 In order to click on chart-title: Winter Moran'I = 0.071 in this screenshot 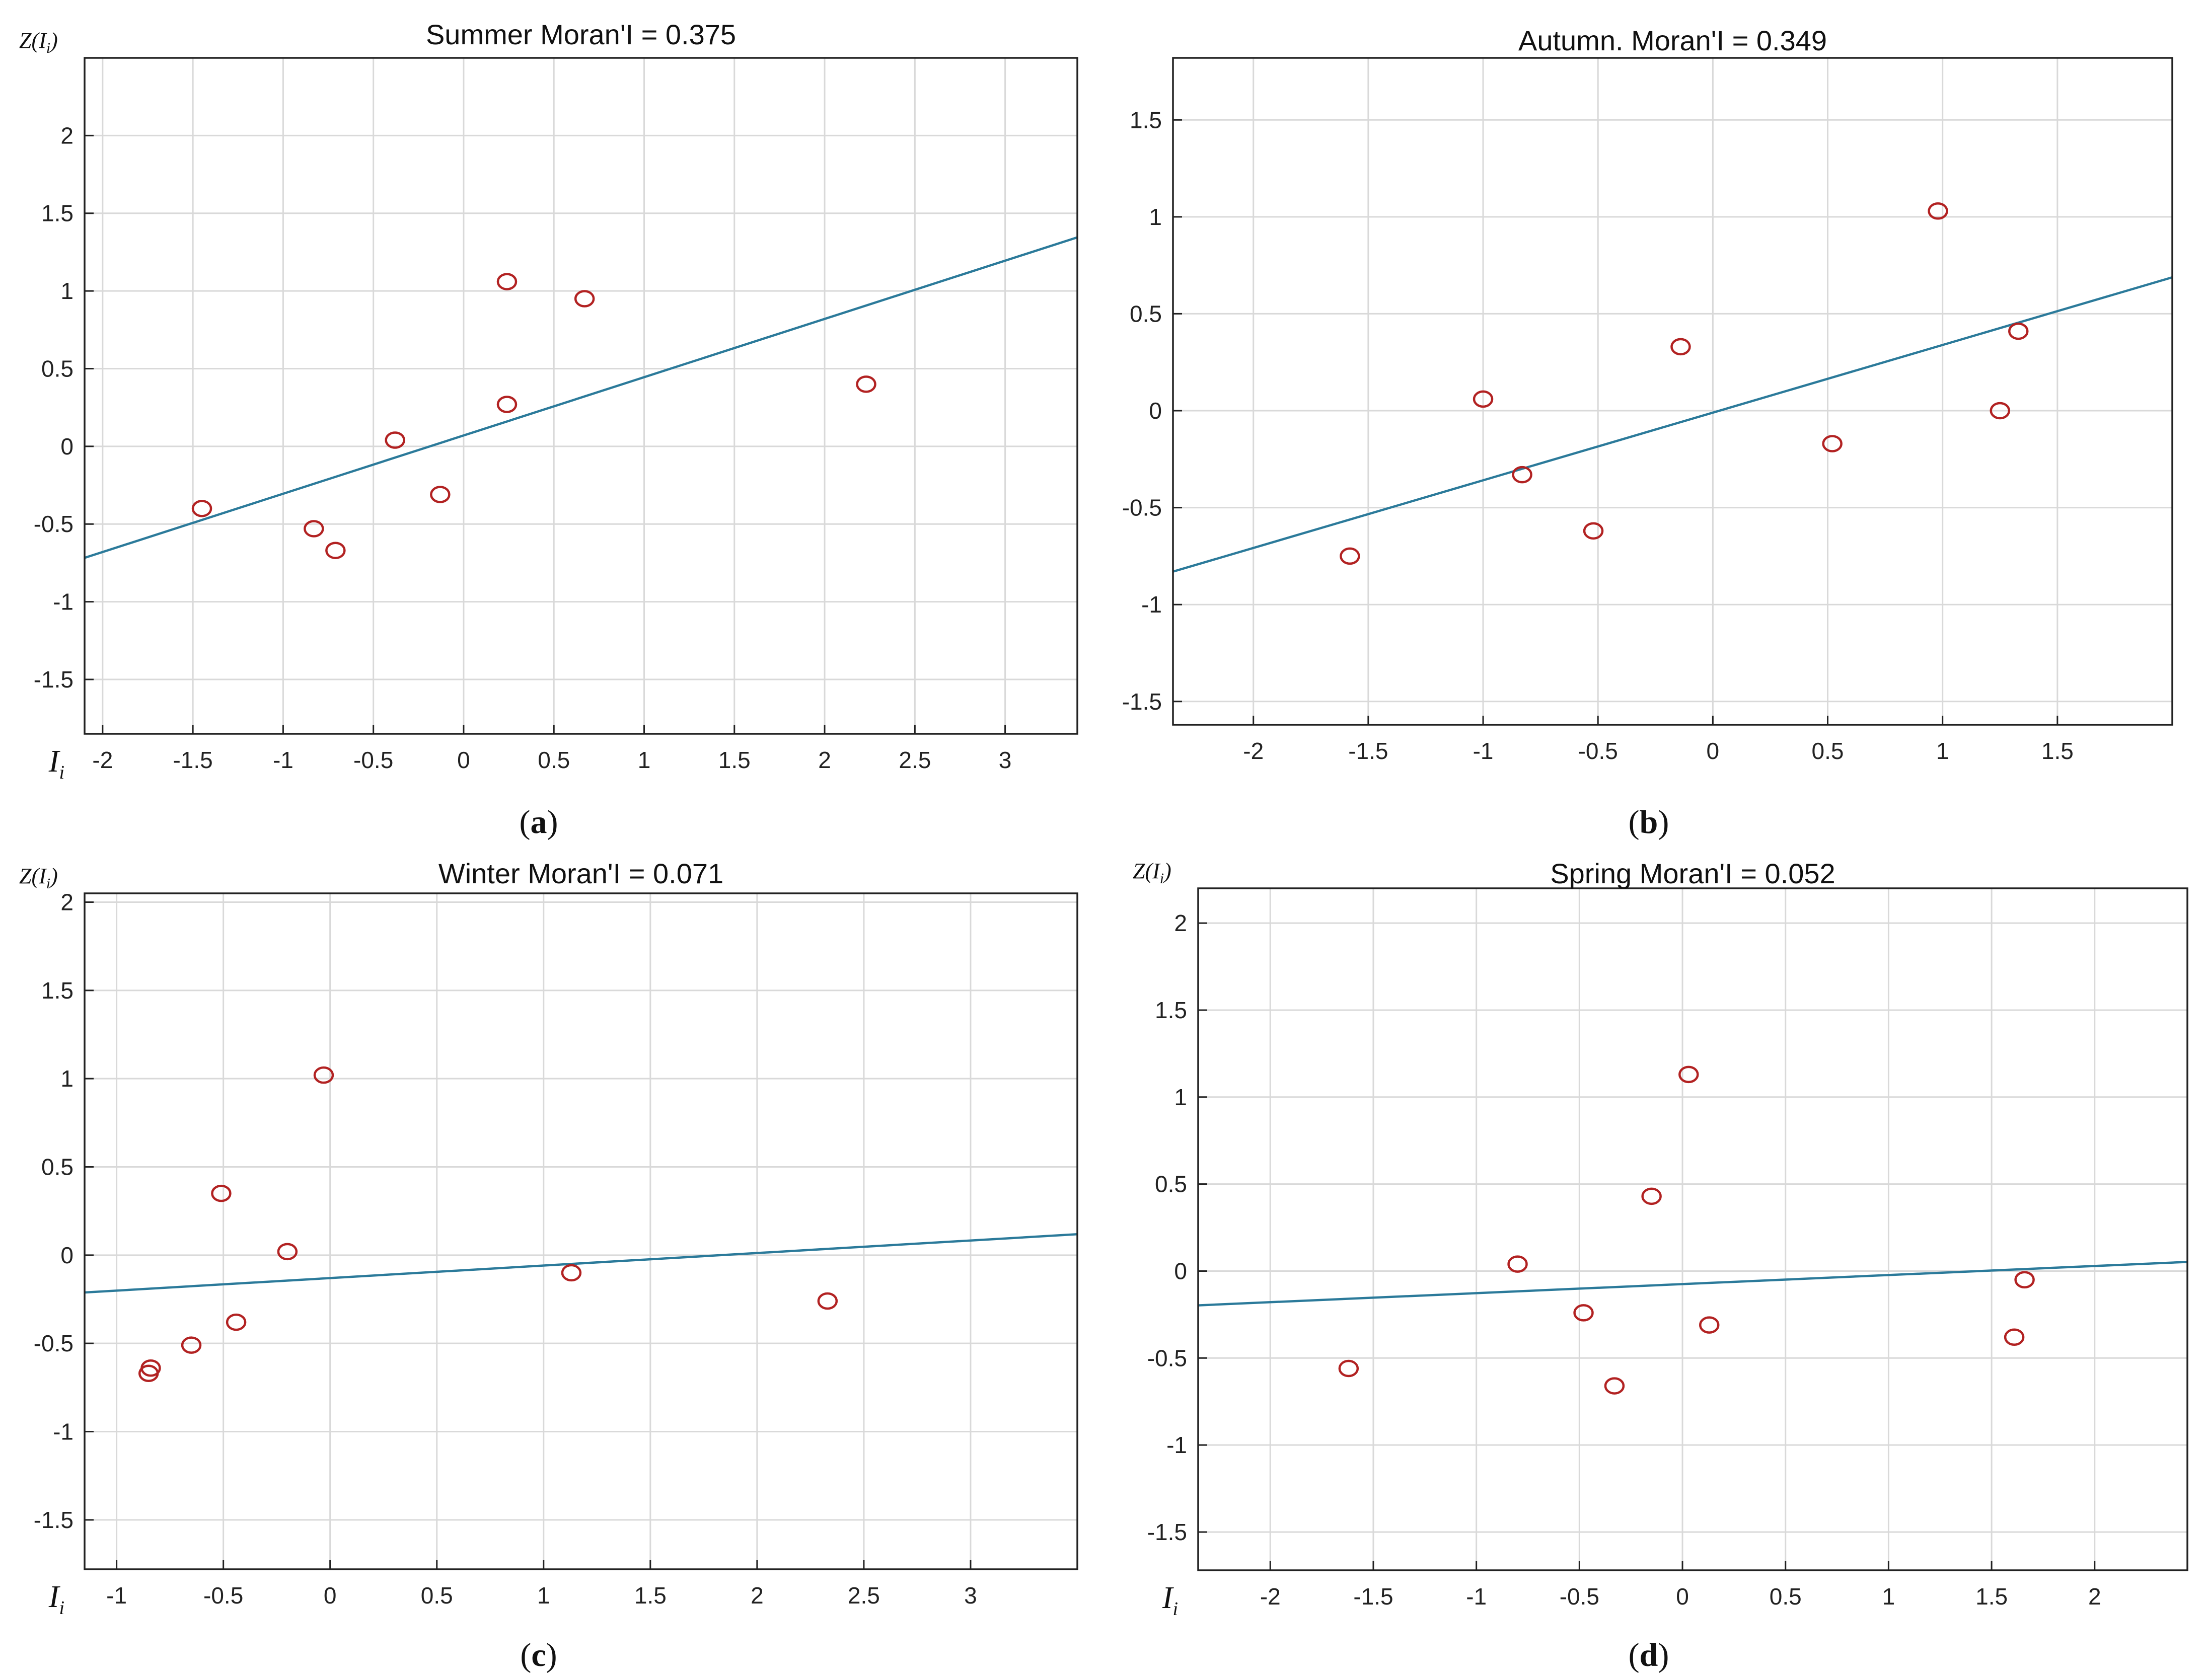, I will do `click(580, 873)`.